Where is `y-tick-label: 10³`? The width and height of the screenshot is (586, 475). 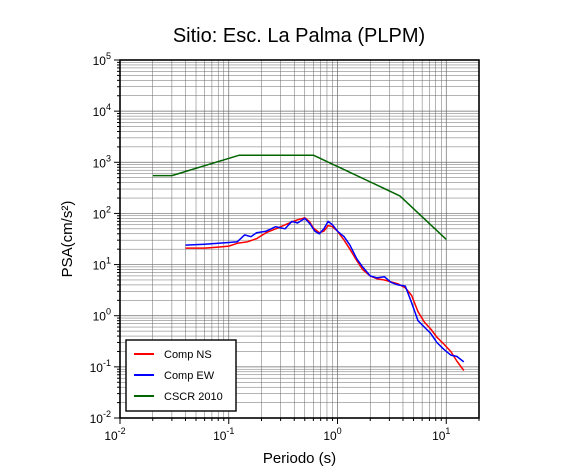 y-tick-label: 10³ is located at coordinates (102, 161).